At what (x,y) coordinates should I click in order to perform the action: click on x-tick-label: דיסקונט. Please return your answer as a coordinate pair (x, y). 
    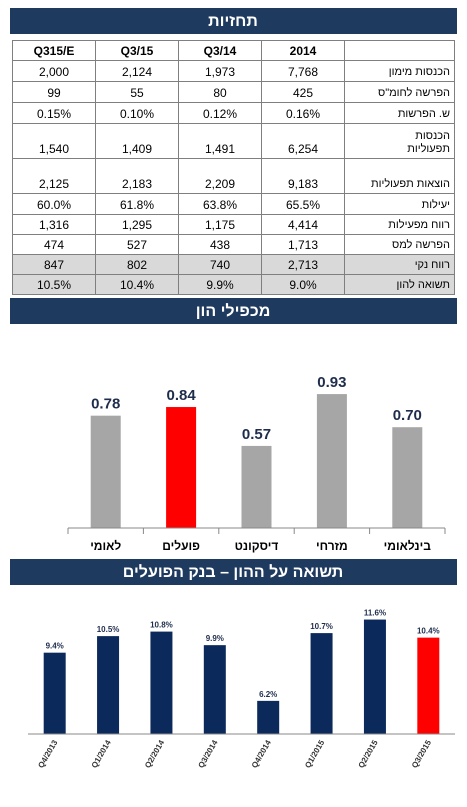
    Looking at the image, I should click on (257, 546).